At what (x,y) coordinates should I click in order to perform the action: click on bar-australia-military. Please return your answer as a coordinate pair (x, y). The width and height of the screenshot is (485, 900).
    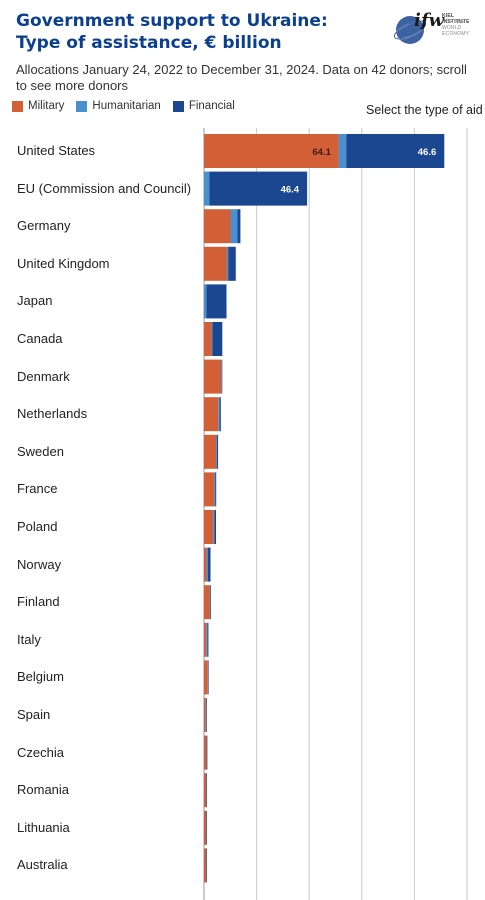
    Looking at the image, I should click on (205, 865).